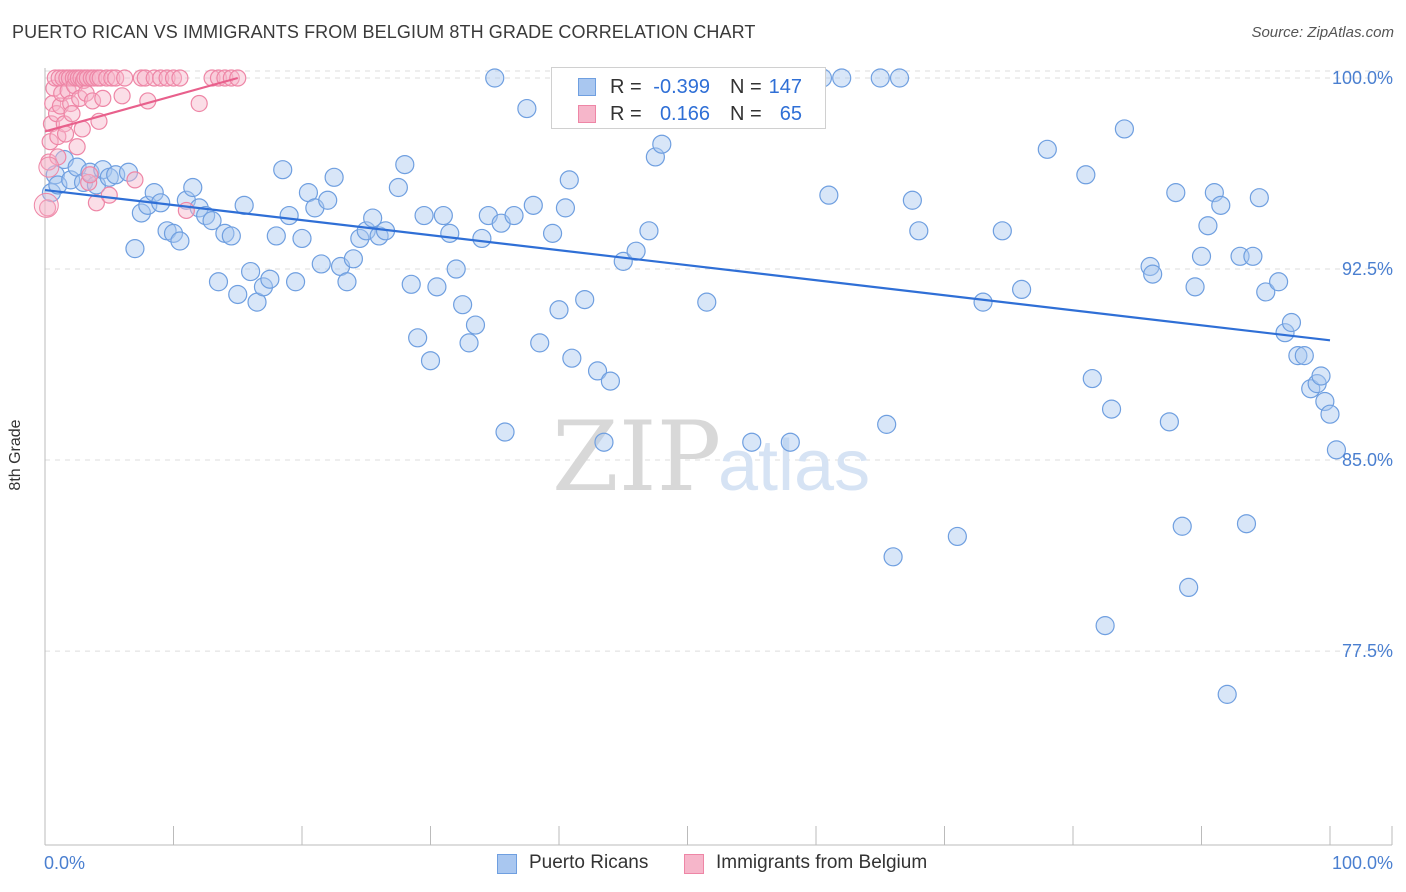 This screenshot has width=1406, height=892. I want to click on legend-item-immigrants-from-belgium: Immigrants from Belgium, so click(819, 864).